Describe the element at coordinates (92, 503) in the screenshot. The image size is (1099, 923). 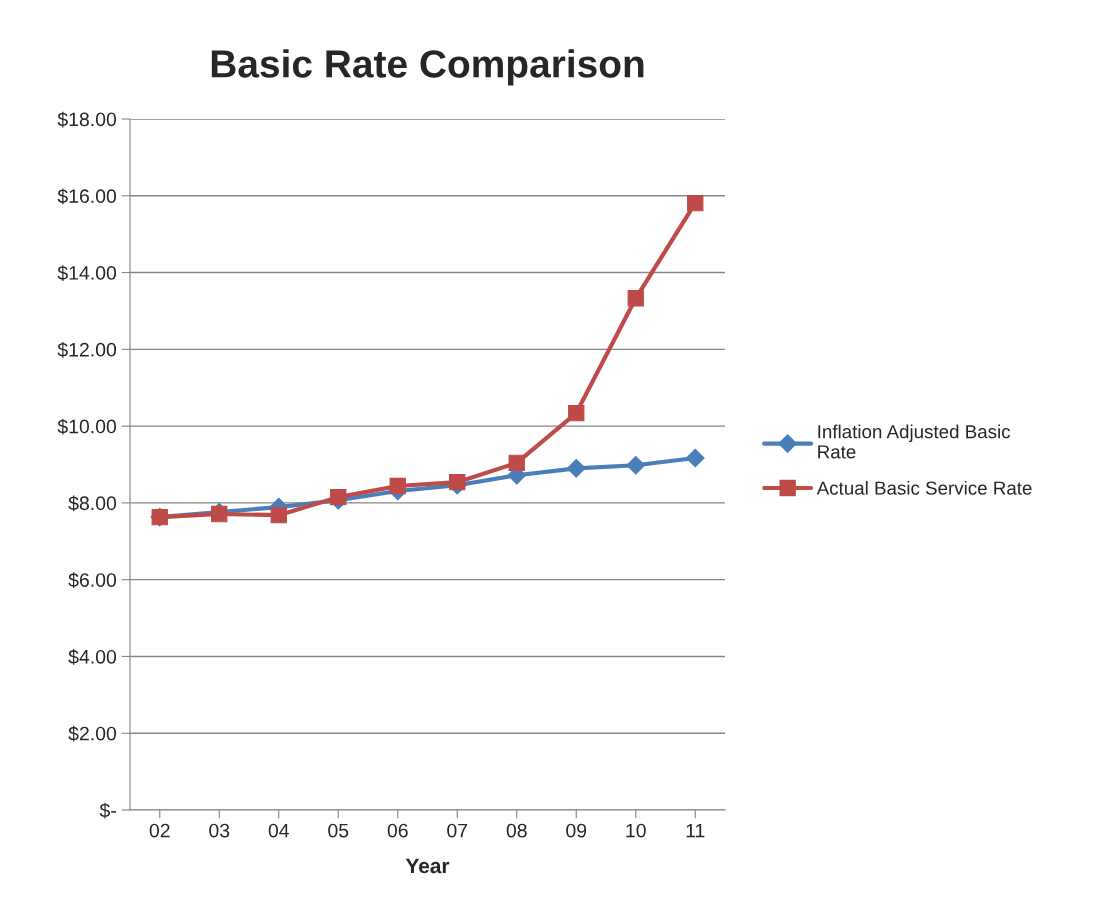
I see `y-tick-label: $8.00` at that location.